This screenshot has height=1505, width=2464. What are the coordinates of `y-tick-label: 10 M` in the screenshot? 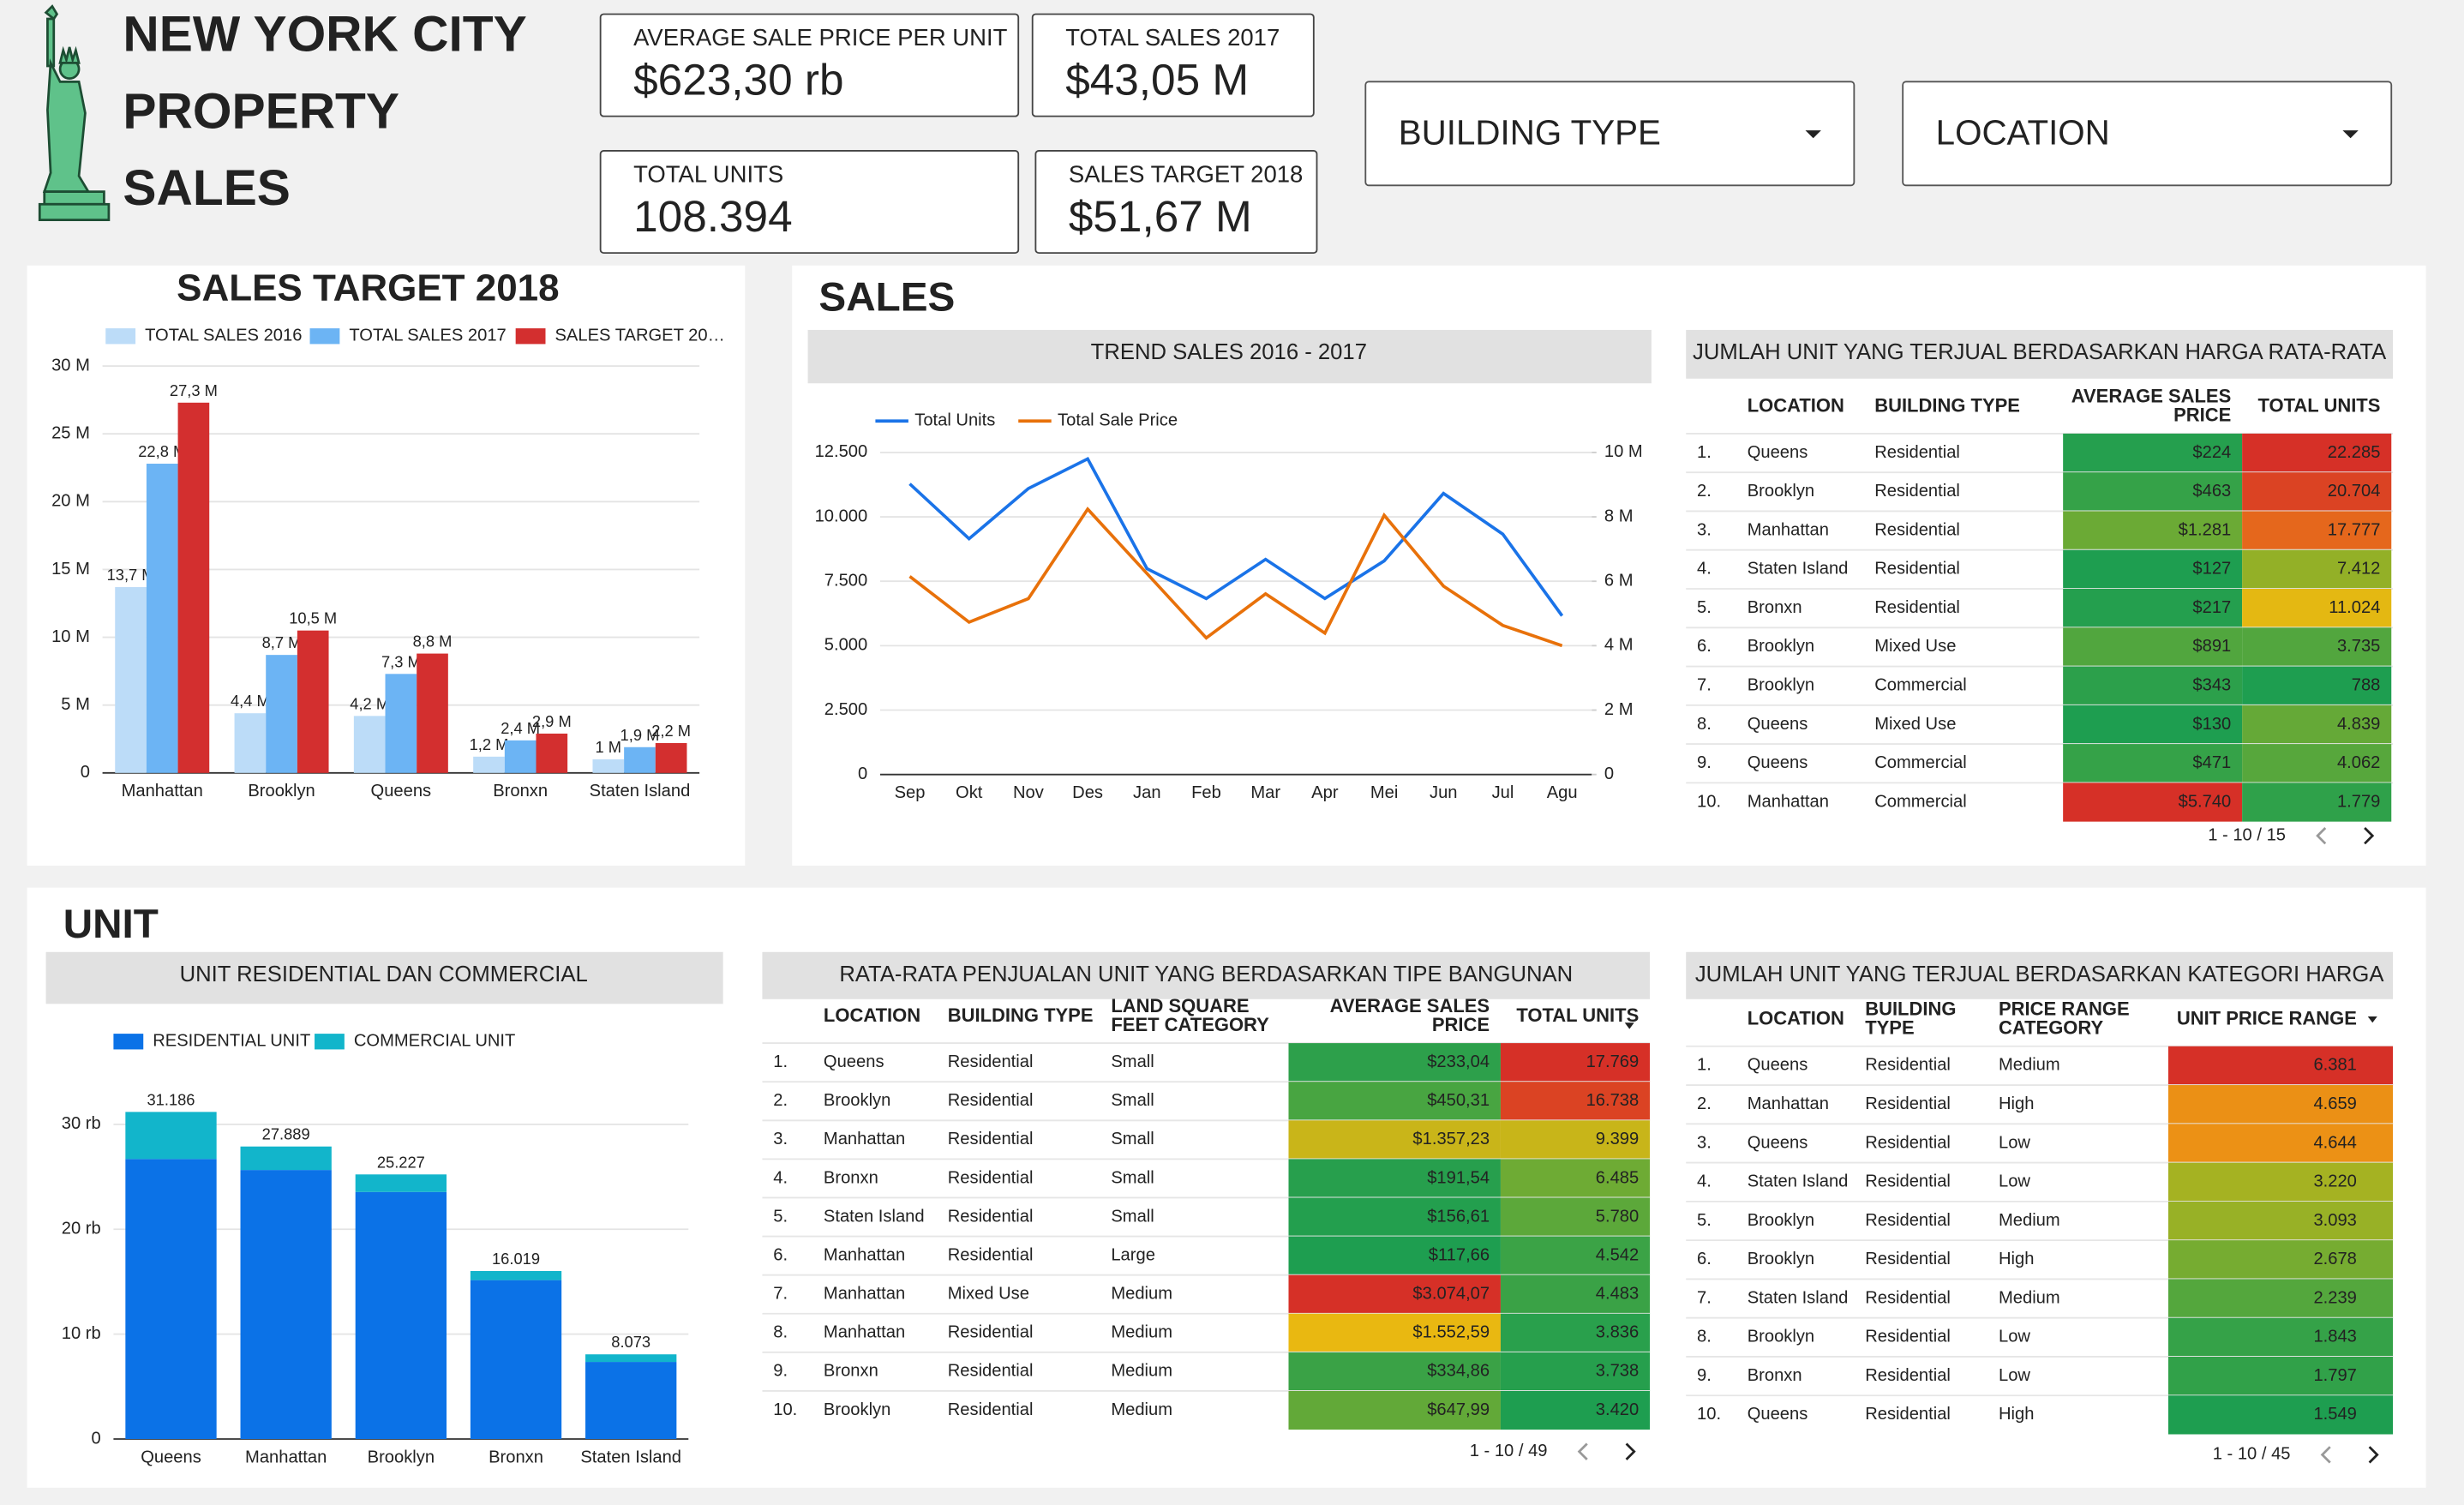 It's located at (70, 636).